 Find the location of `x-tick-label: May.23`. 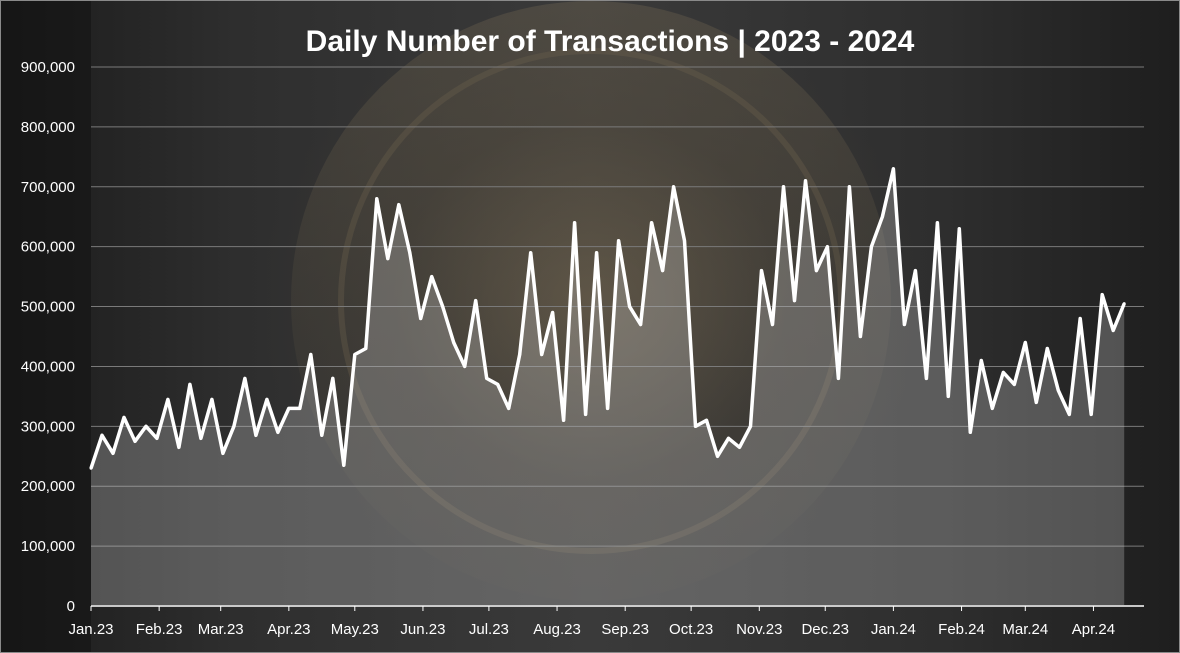

x-tick-label: May.23 is located at coordinates (355, 629).